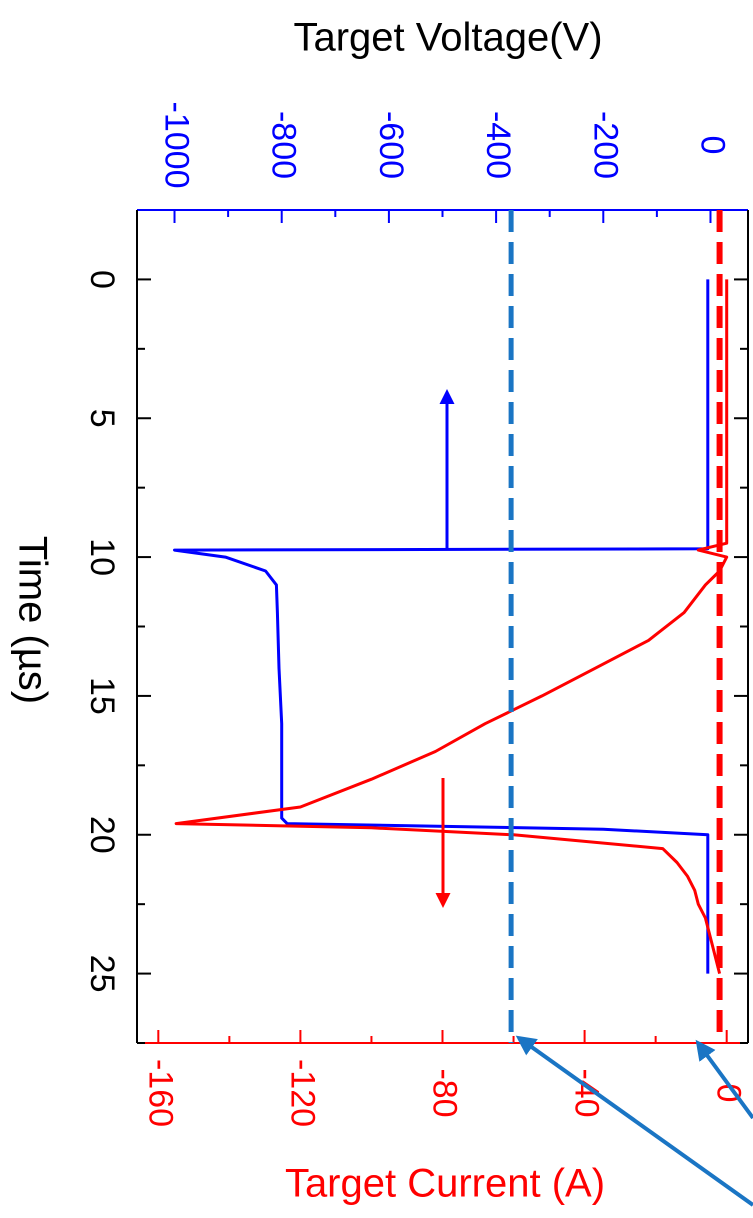  I want to click on time-tick-label: 25, so click(102, 974).